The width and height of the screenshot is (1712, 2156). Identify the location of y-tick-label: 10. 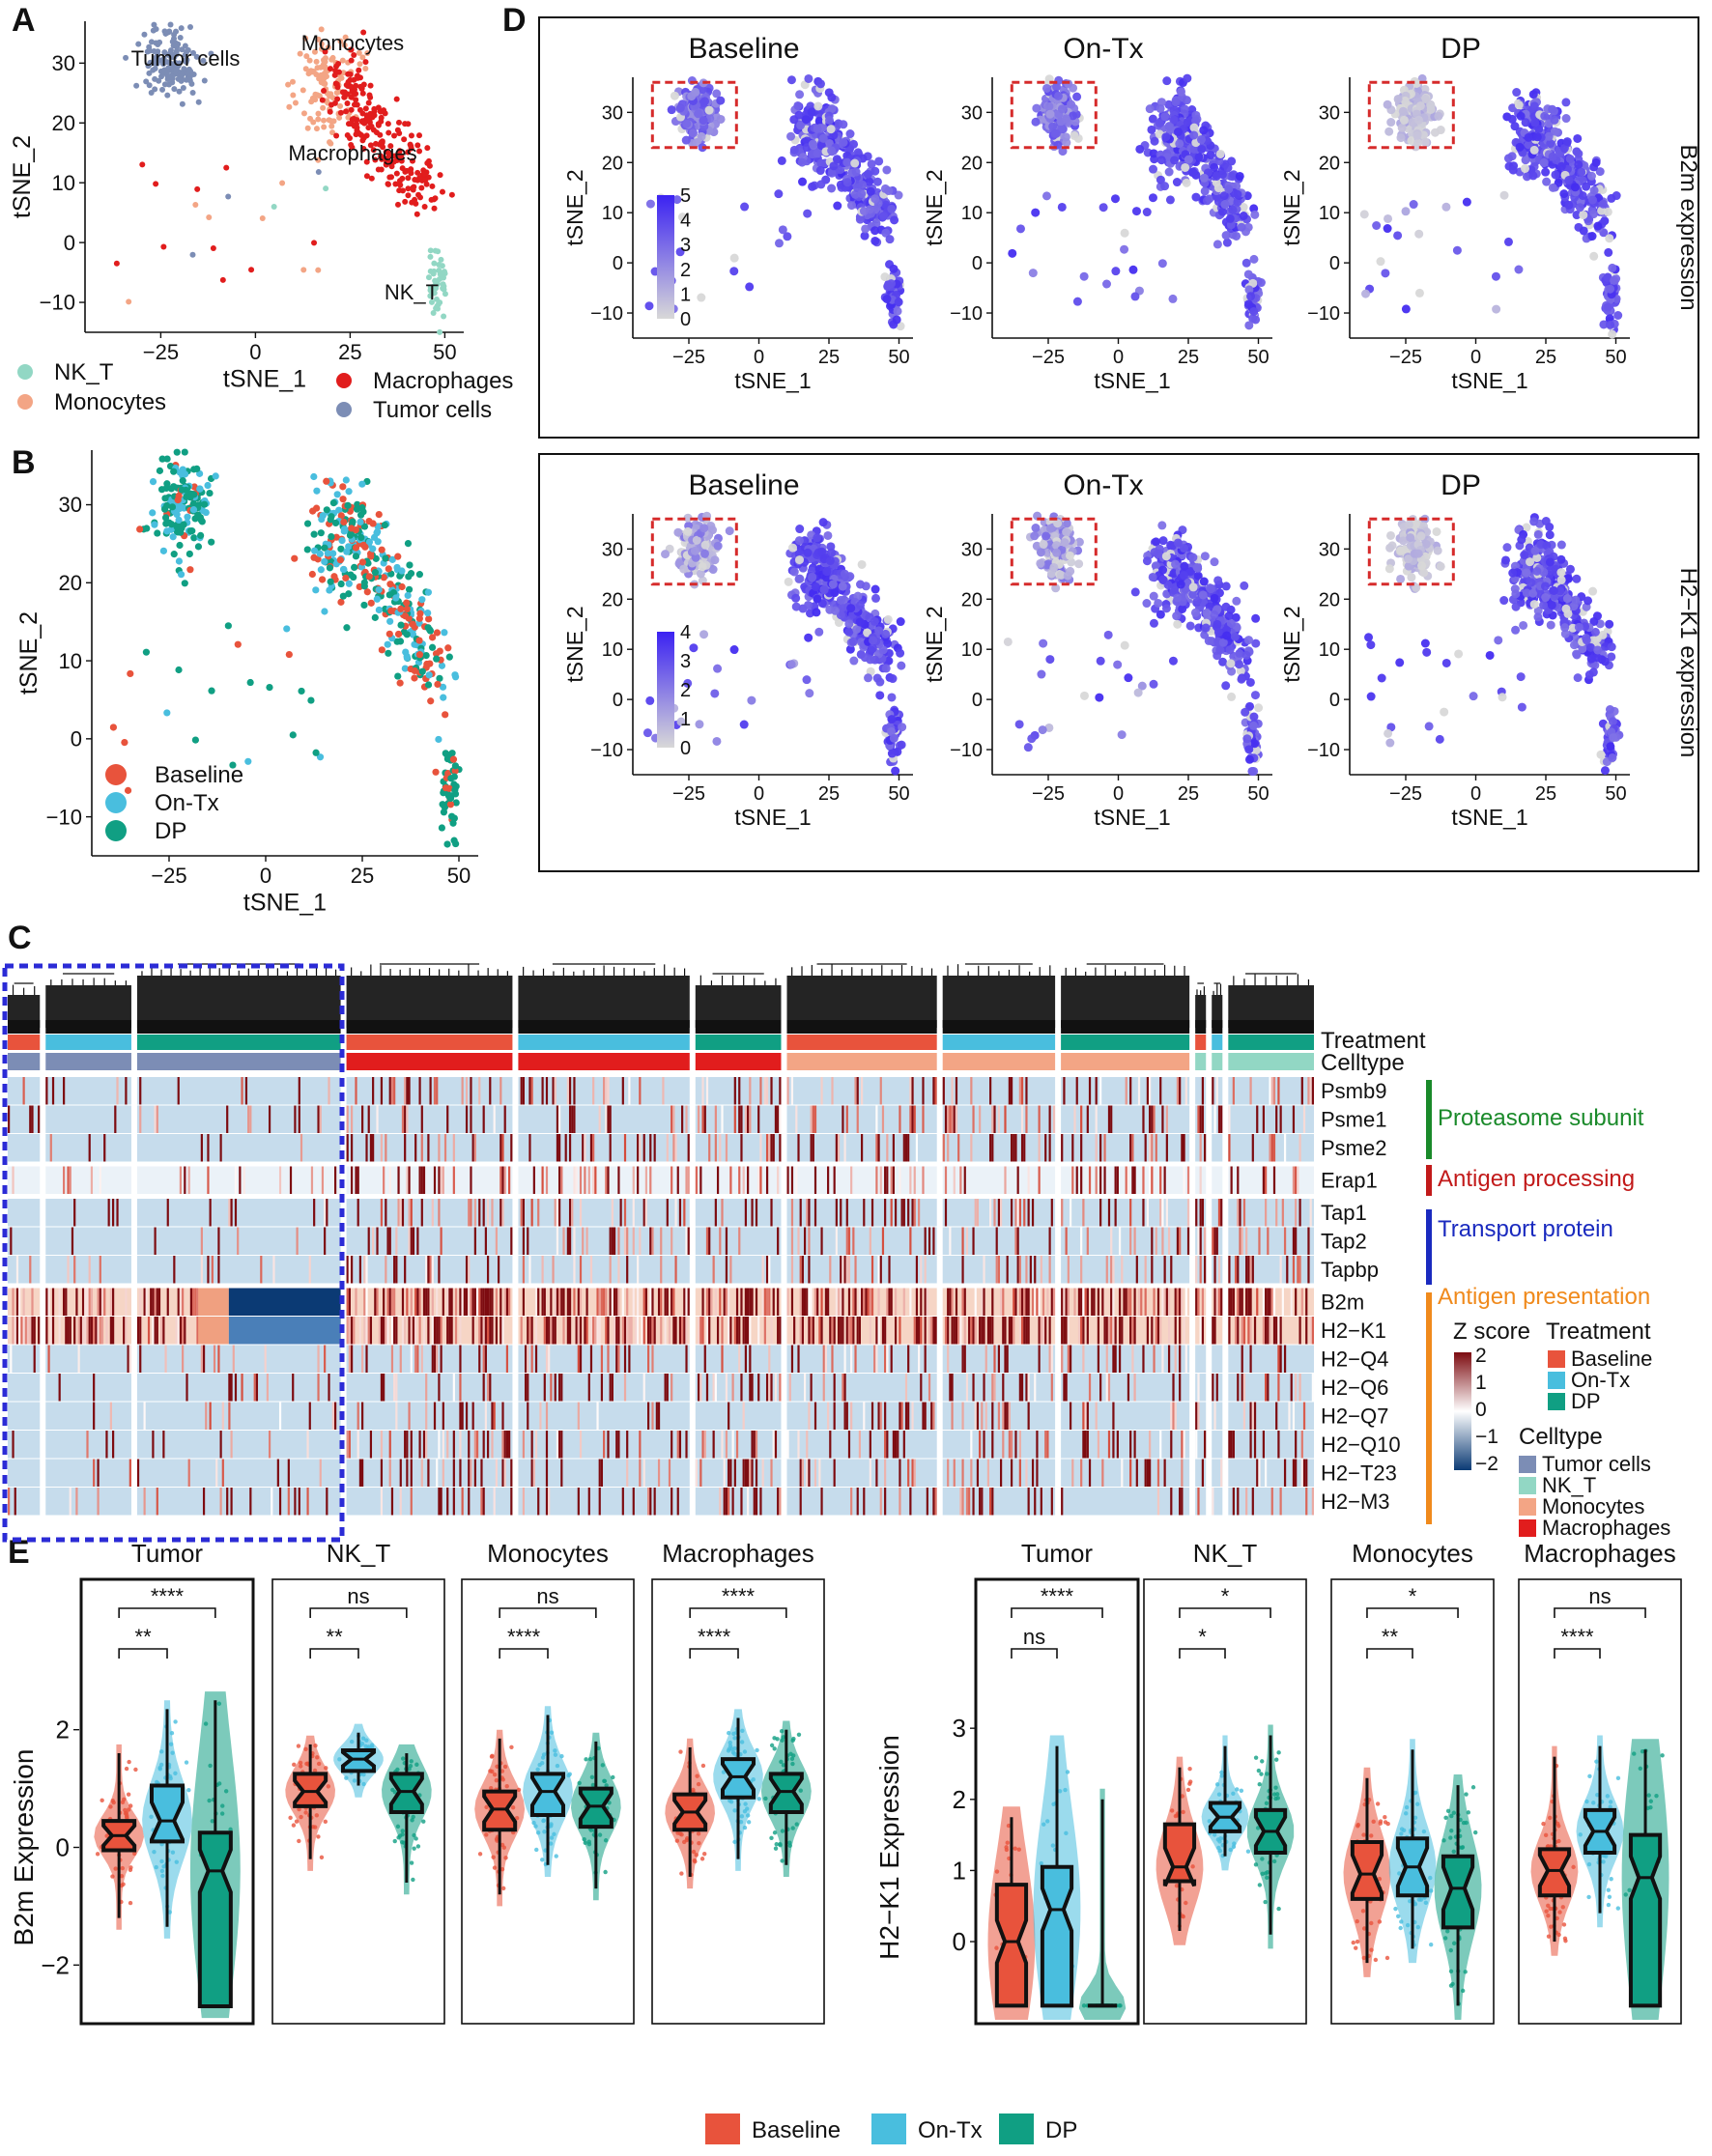
(972, 214).